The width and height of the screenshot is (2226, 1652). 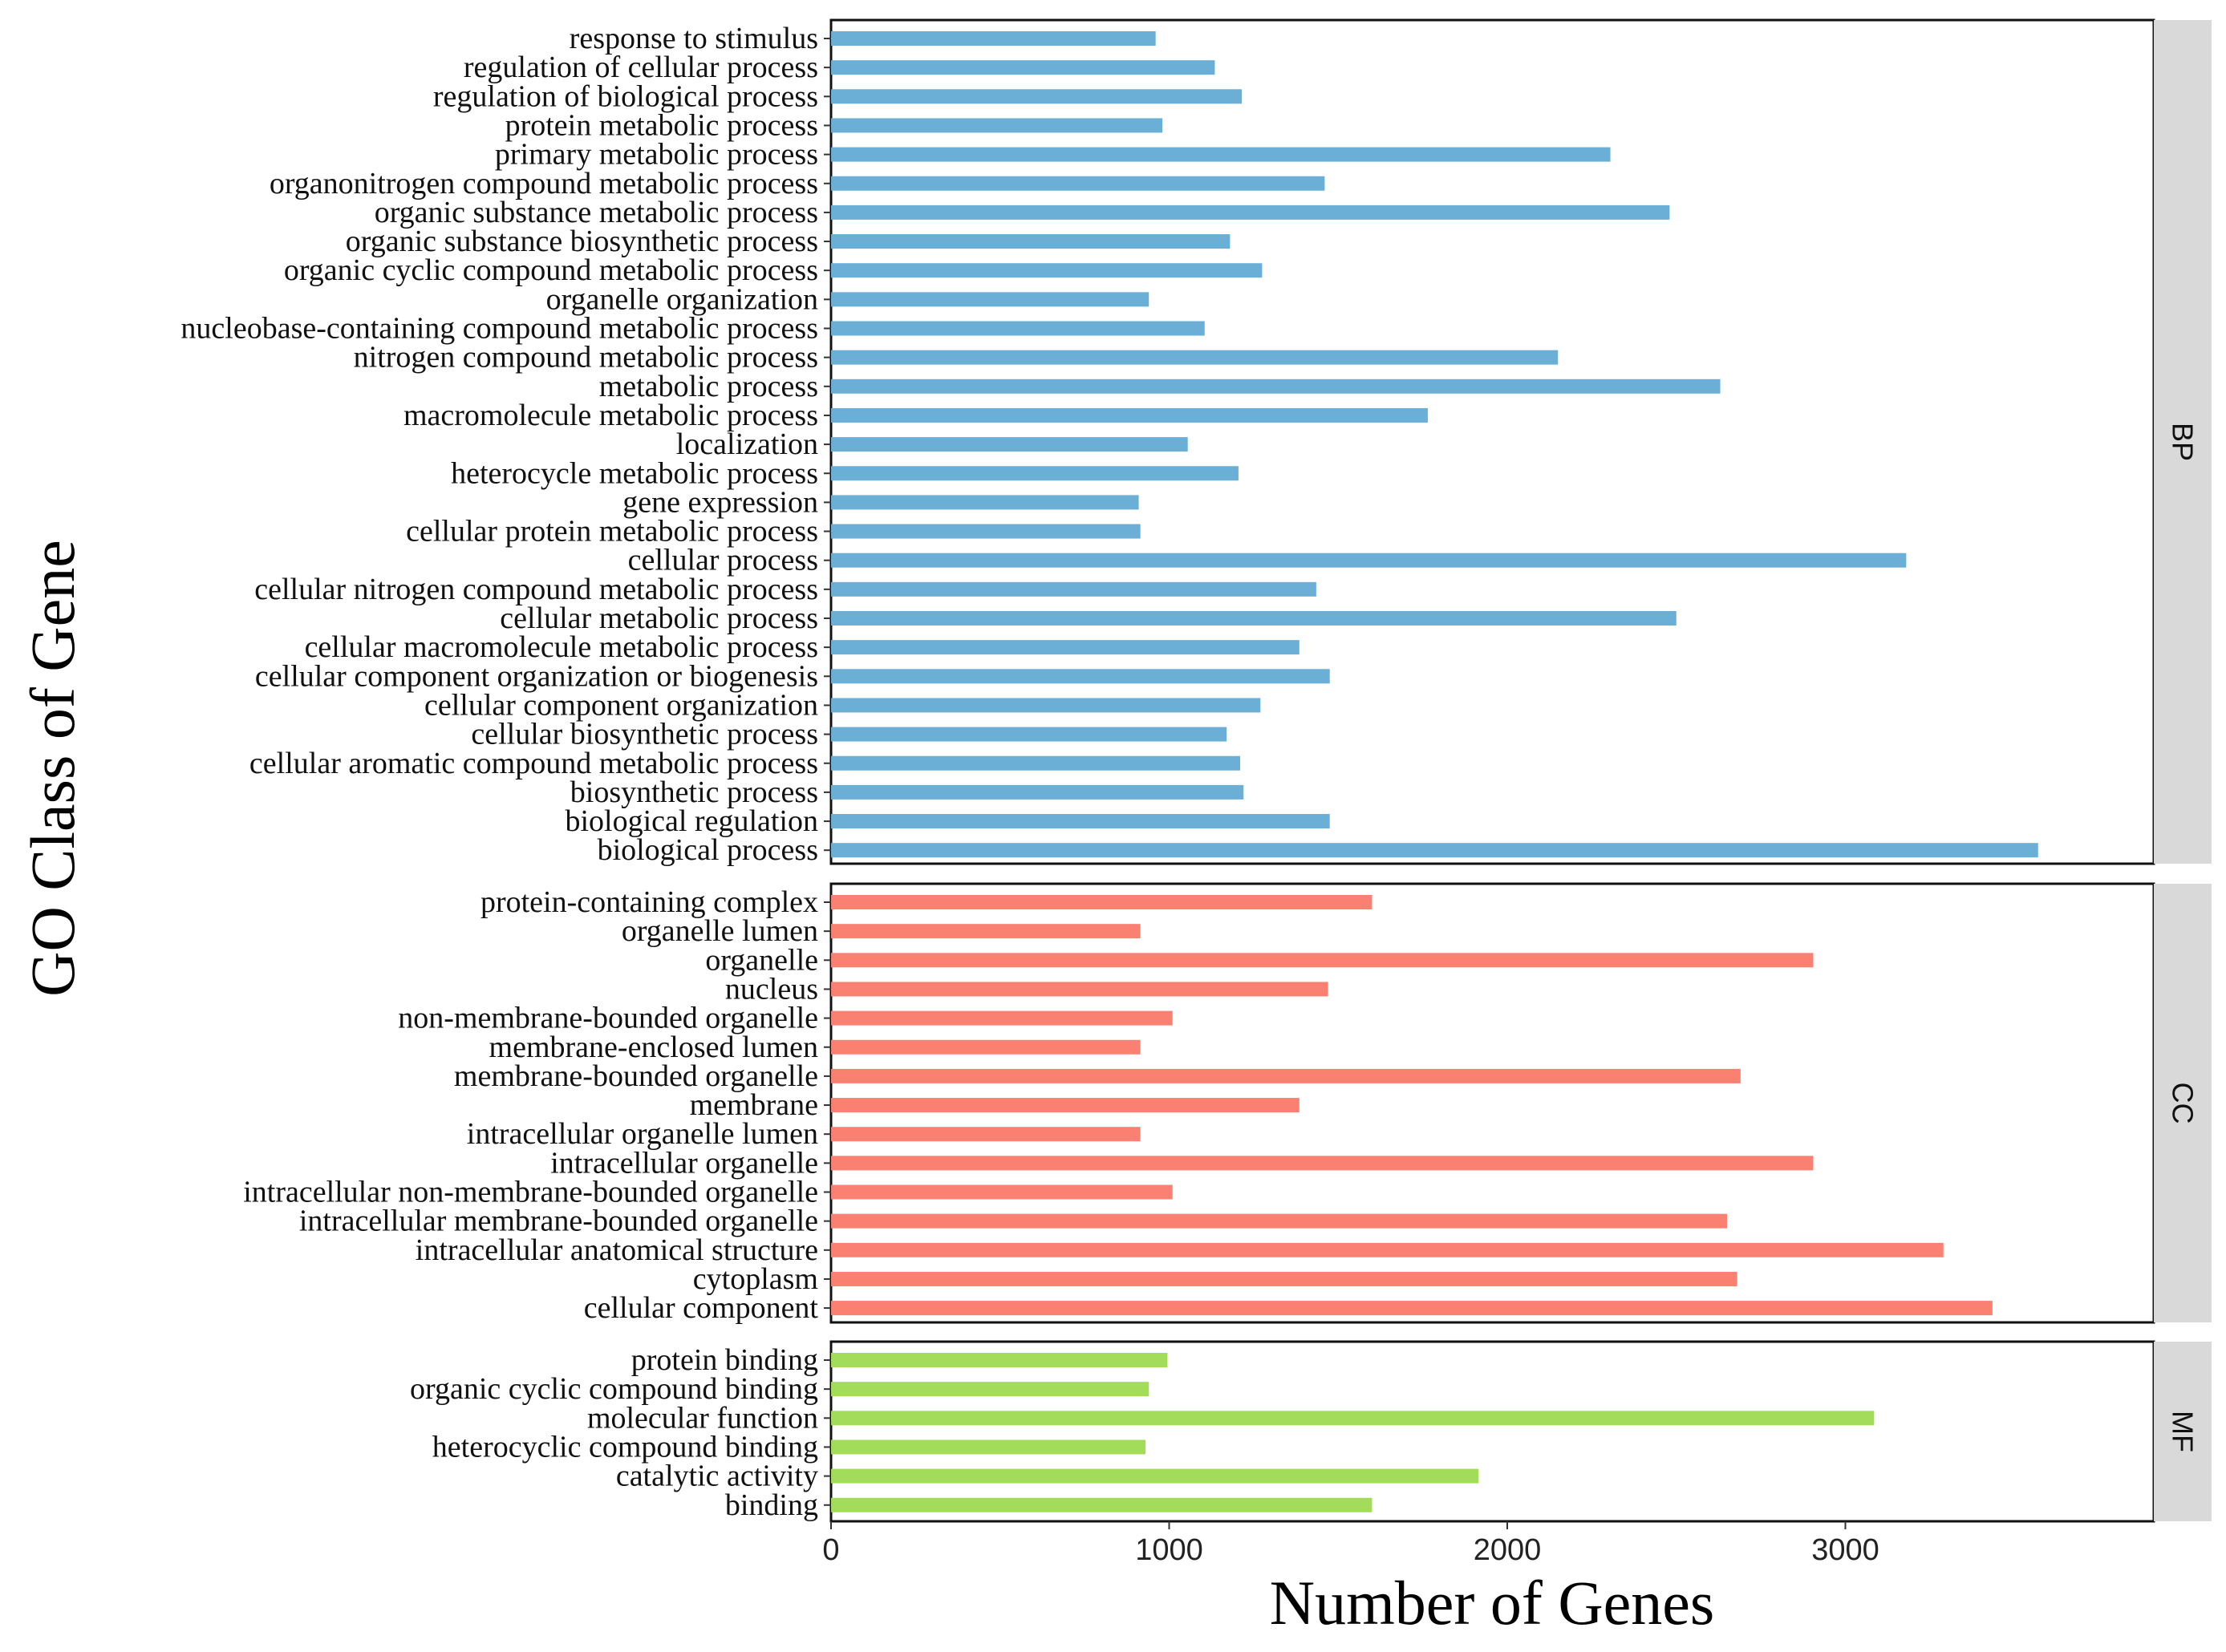 What do you see at coordinates (642, 1134) in the screenshot?
I see `category-label: intracellular organelle lumen` at bounding box center [642, 1134].